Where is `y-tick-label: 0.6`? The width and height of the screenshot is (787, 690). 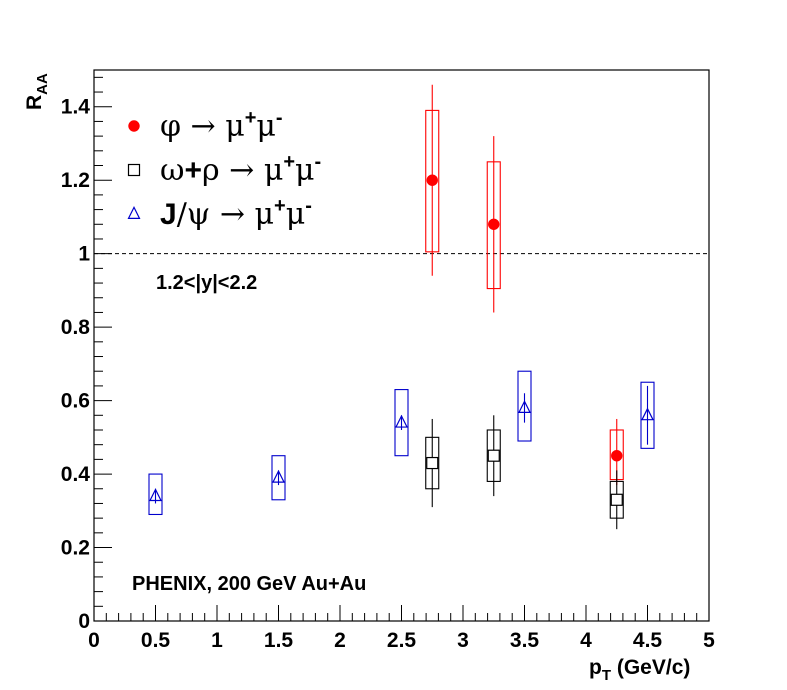
y-tick-label: 0.6 is located at coordinates (75, 401).